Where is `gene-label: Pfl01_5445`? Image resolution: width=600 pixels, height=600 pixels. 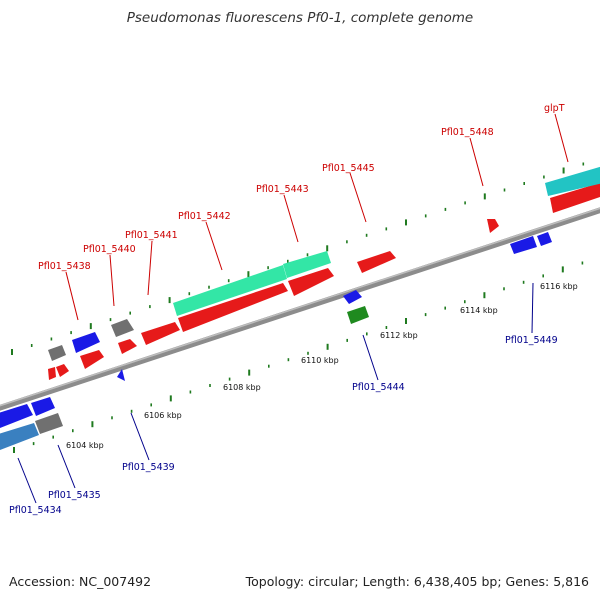 gene-label: Pfl01_5445 is located at coordinates (348, 168).